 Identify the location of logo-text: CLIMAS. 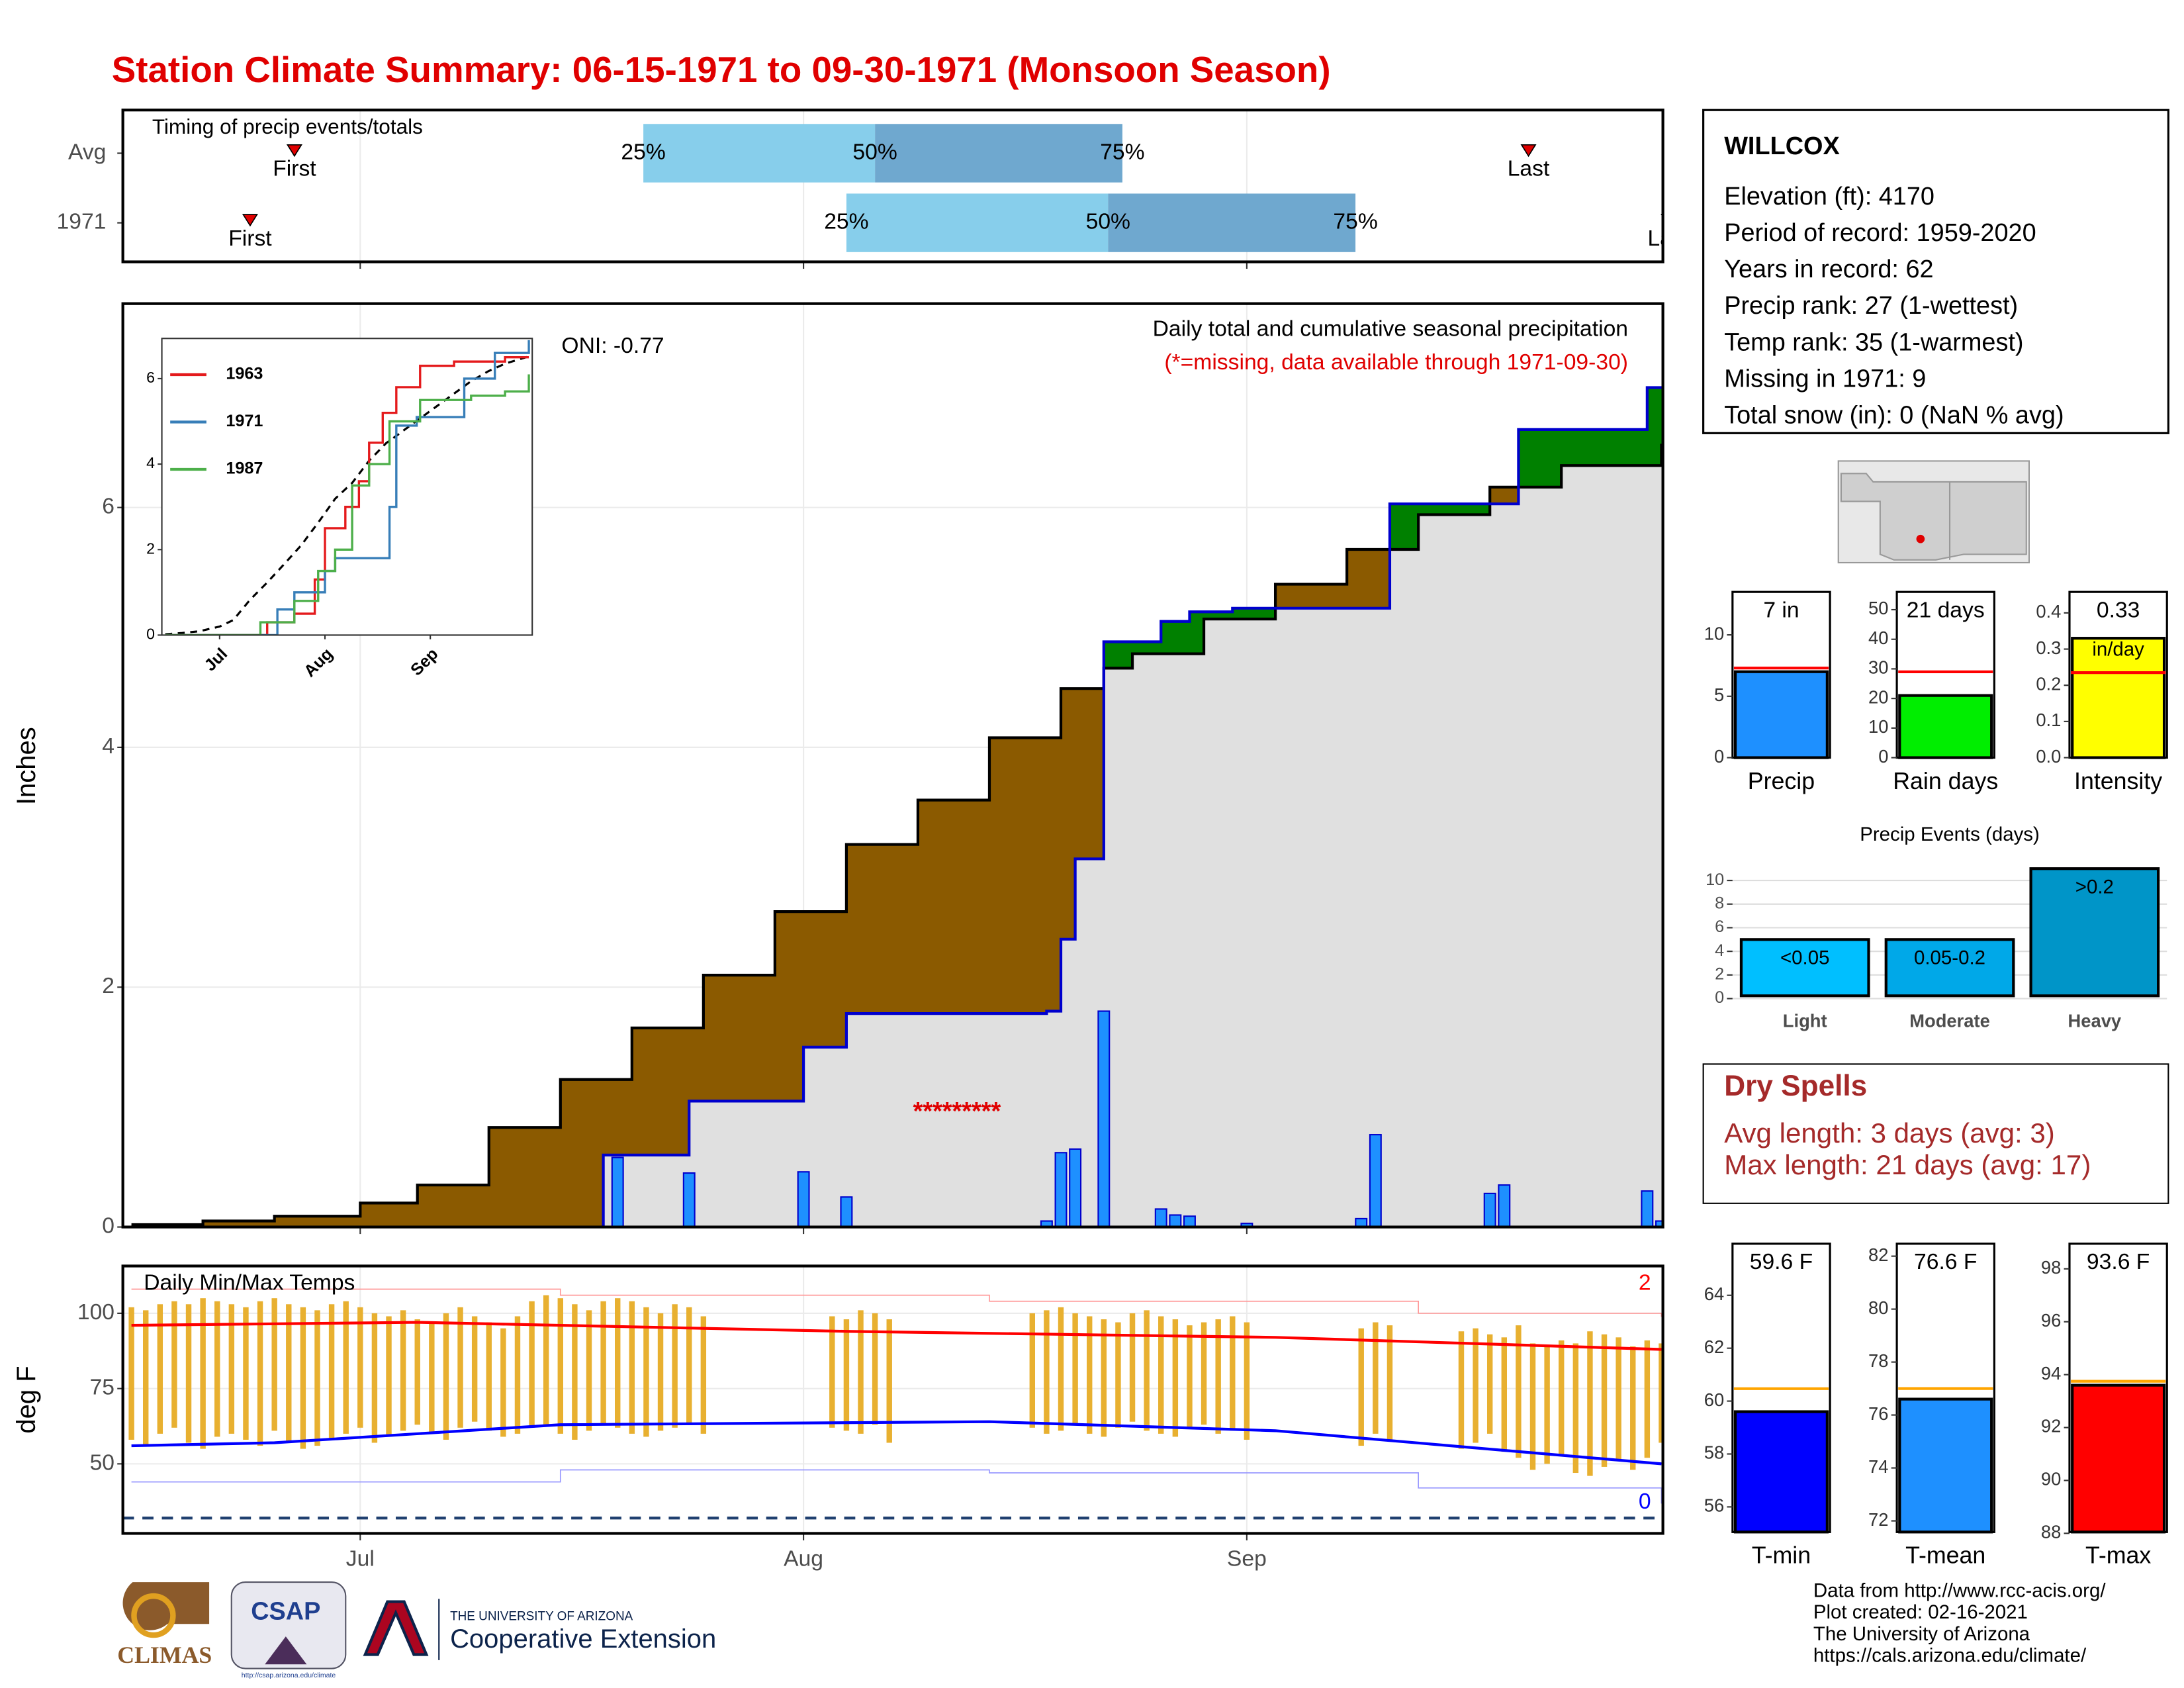
(164, 1655).